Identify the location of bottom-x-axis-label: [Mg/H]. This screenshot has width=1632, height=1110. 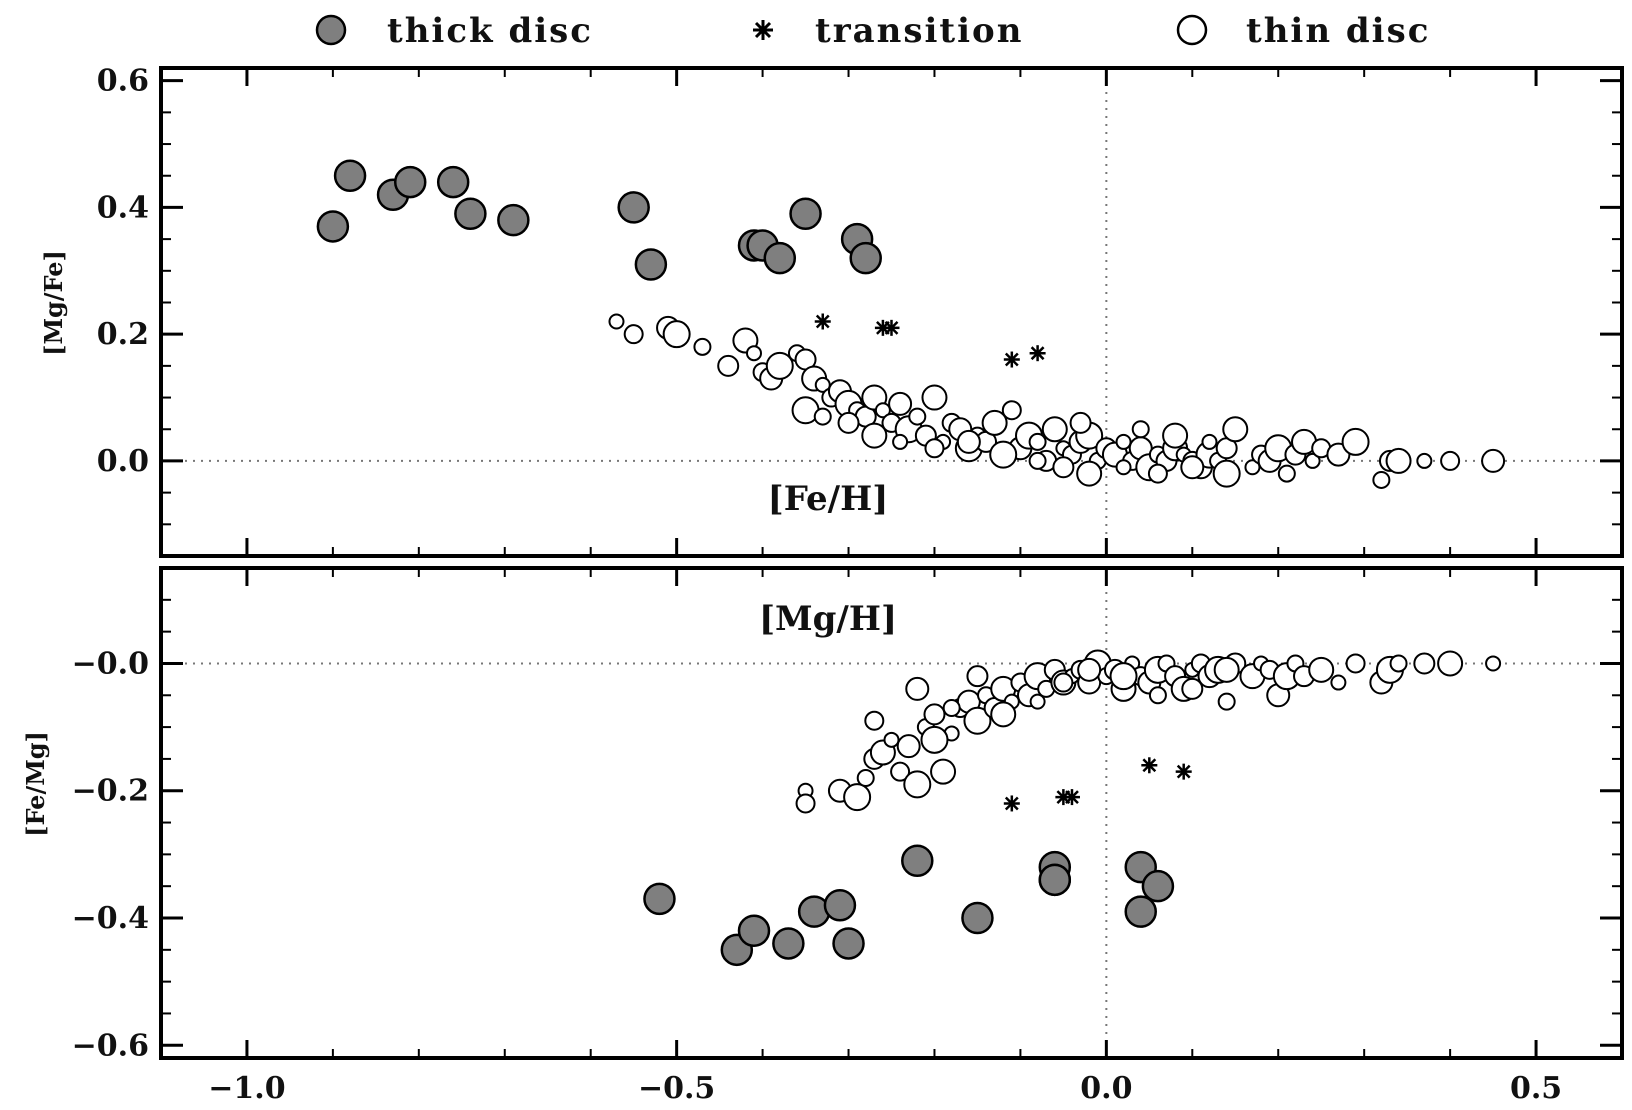
(828, 619).